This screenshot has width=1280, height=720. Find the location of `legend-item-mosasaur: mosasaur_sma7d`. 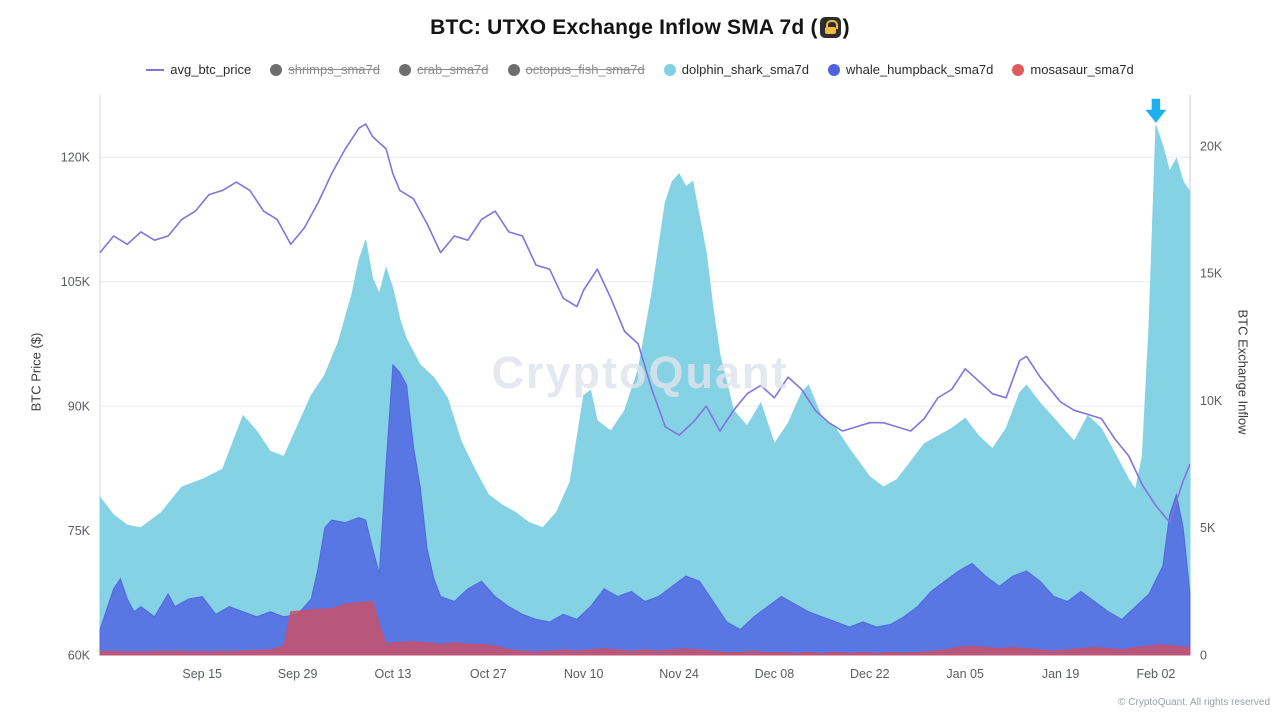

legend-item-mosasaur: mosasaur_sma7d is located at coordinates (1073, 69).